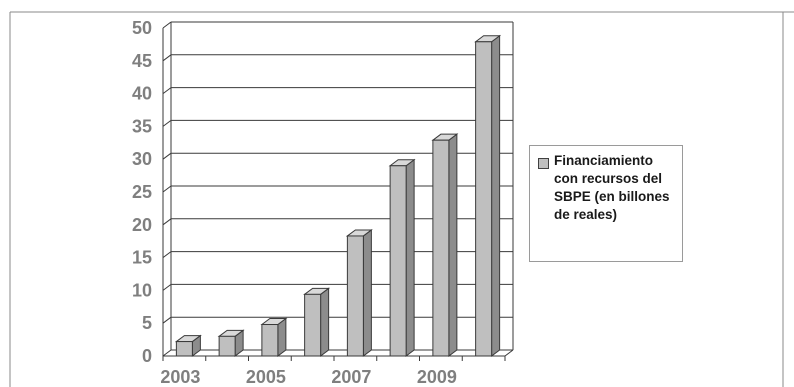 This screenshot has height=387, width=794. I want to click on legend-swatch, so click(543, 163).